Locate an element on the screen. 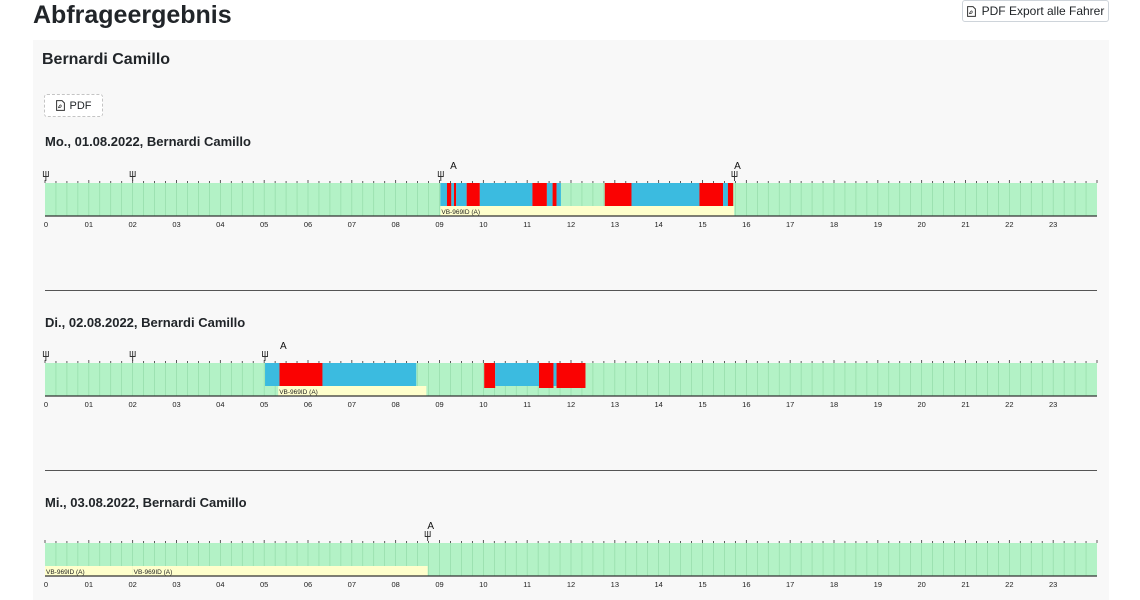  page-title: Abfrageergebnis is located at coordinates (132, 15).